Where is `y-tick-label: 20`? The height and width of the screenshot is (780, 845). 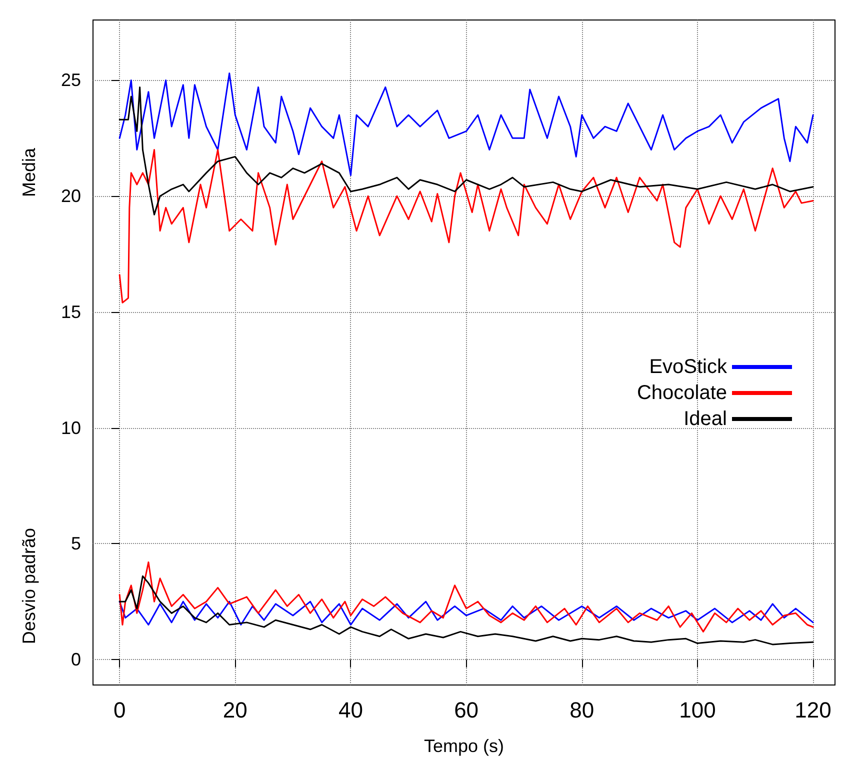
y-tick-label: 20 is located at coordinates (70, 196).